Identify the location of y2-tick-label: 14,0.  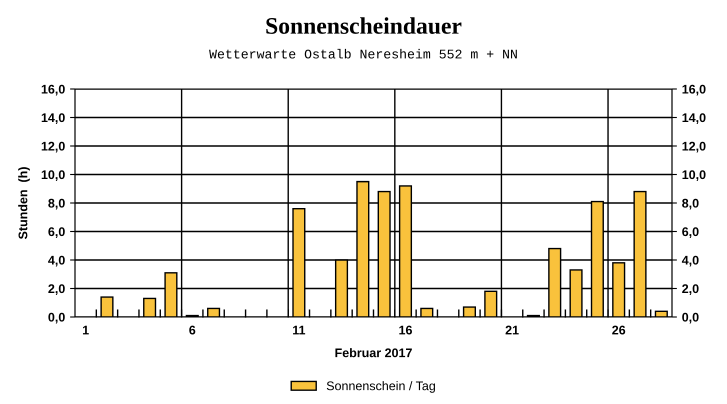
(694, 118).